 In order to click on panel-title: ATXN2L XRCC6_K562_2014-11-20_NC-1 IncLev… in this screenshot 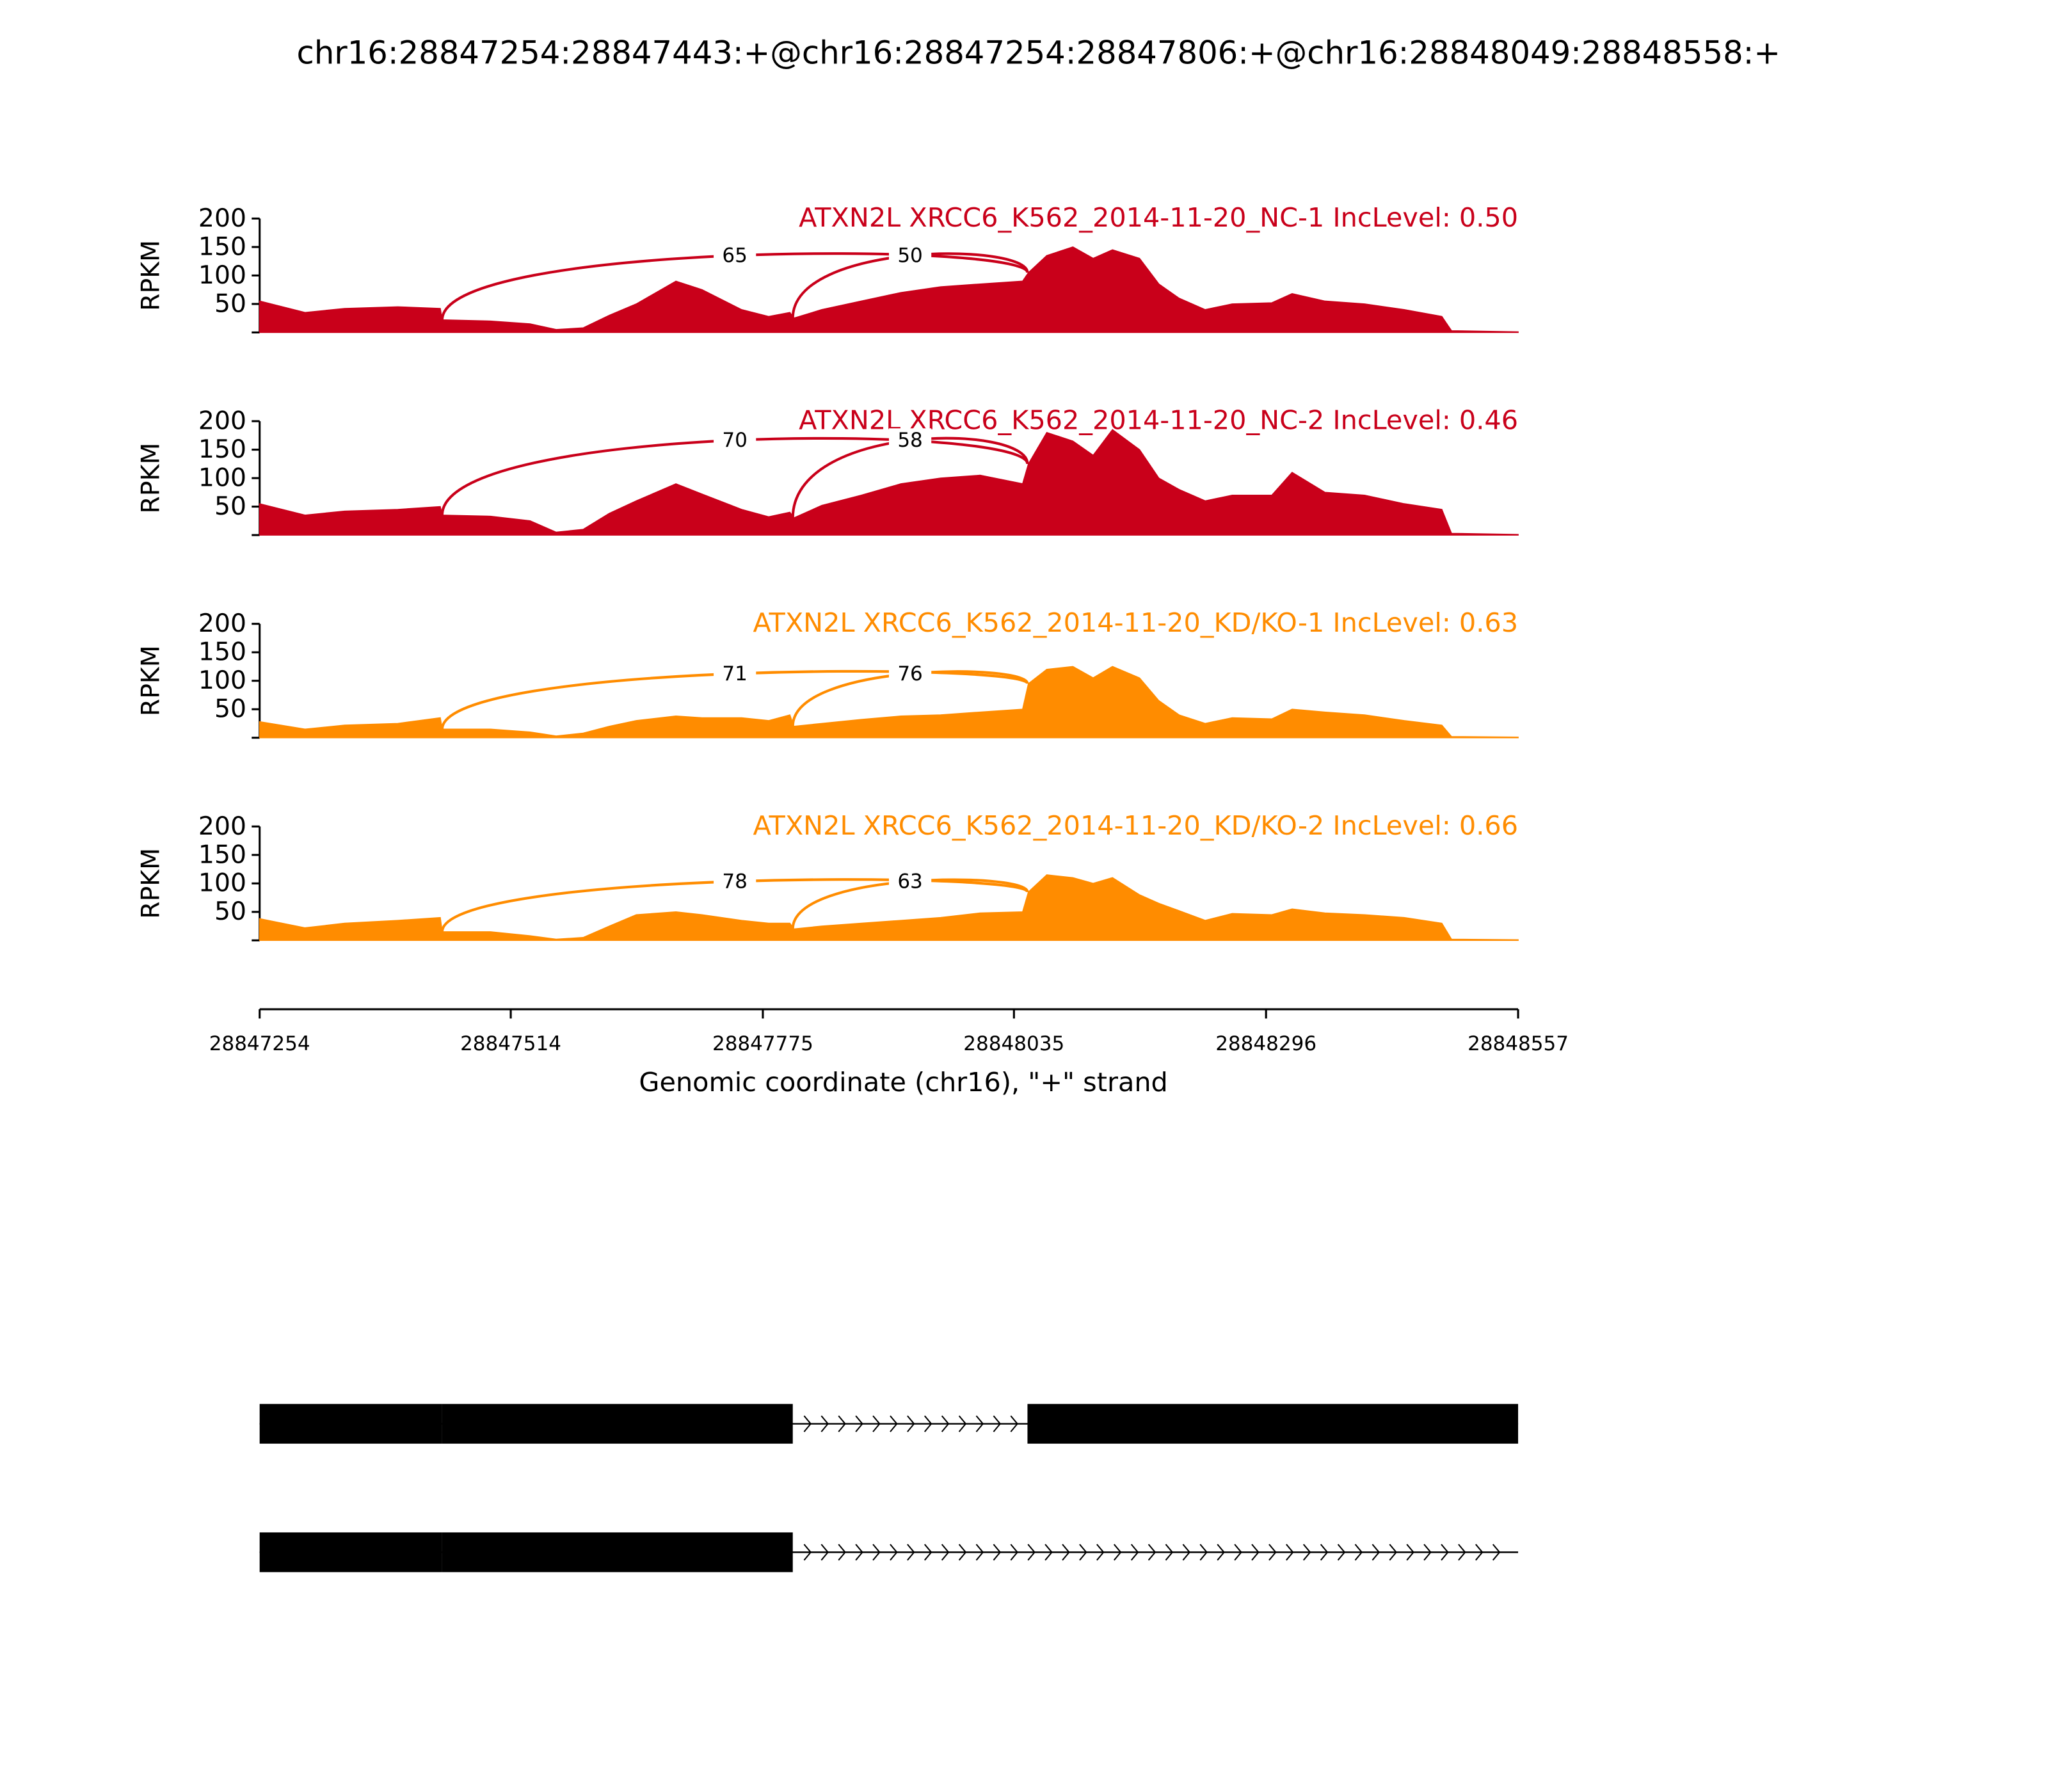, I will do `click(1158, 217)`.